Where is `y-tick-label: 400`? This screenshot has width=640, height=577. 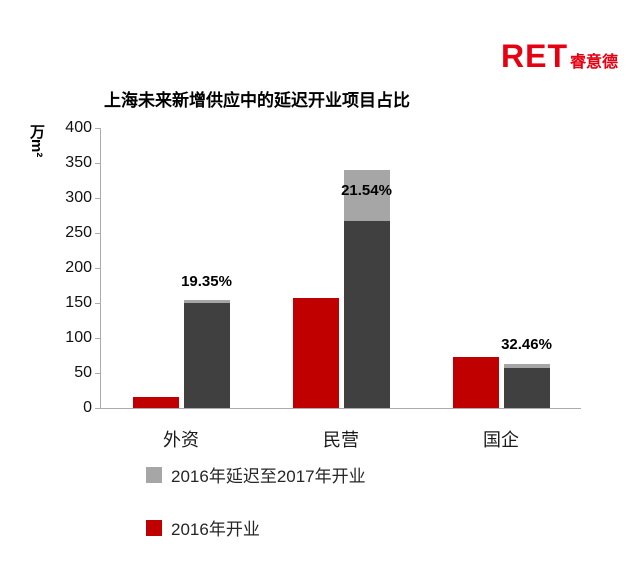
y-tick-label: 400 is located at coordinates (78, 127).